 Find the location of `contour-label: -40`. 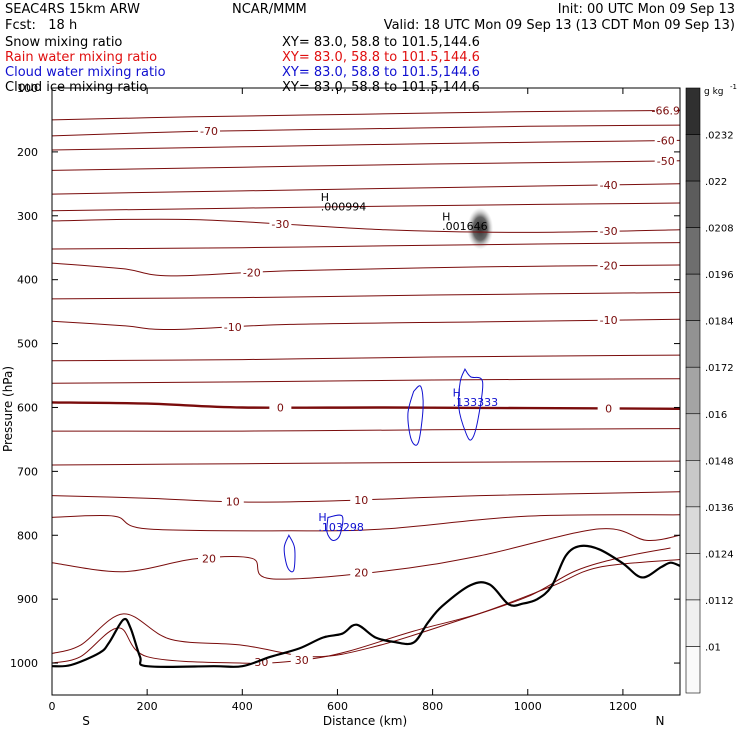

contour-label: -40 is located at coordinates (609, 185).